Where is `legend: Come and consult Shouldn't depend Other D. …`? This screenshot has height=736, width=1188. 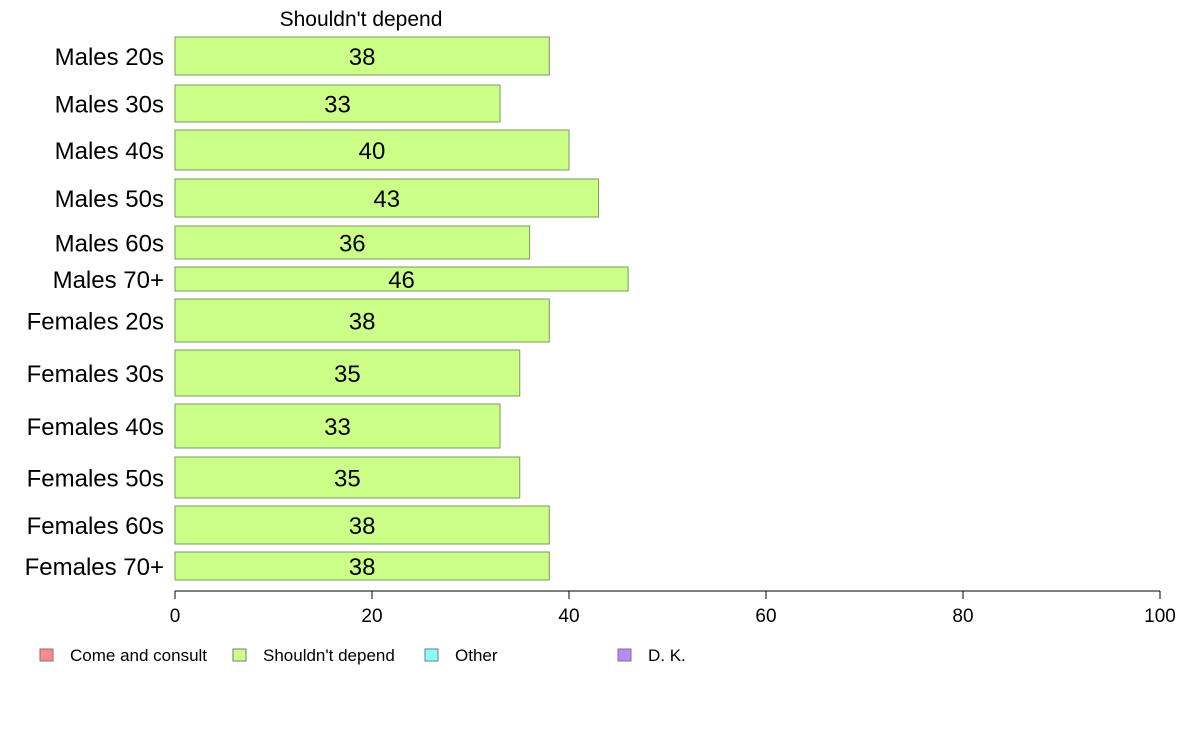 legend: Come and consult Shouldn't depend Other D. … is located at coordinates (362, 655).